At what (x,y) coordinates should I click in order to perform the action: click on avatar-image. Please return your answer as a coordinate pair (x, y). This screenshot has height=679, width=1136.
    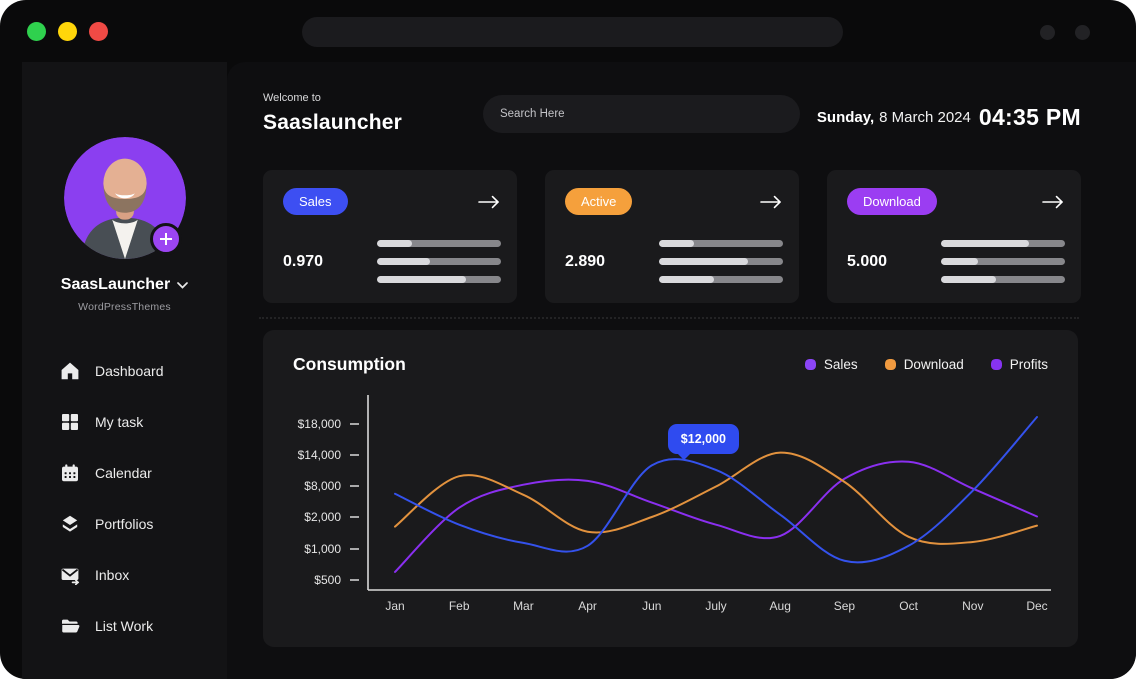
    Looking at the image, I should click on (124, 198).